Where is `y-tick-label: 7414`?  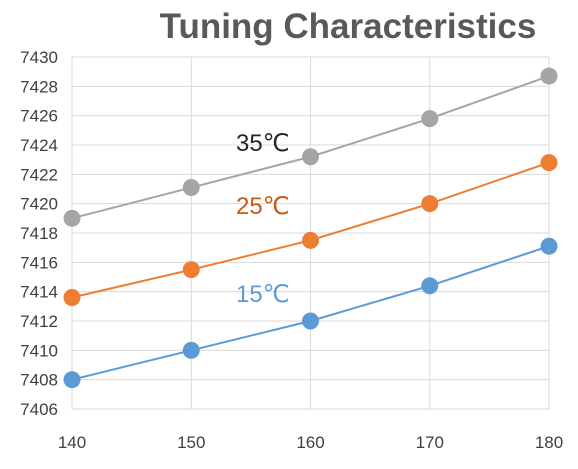
y-tick-label: 7414 is located at coordinates (39, 292).